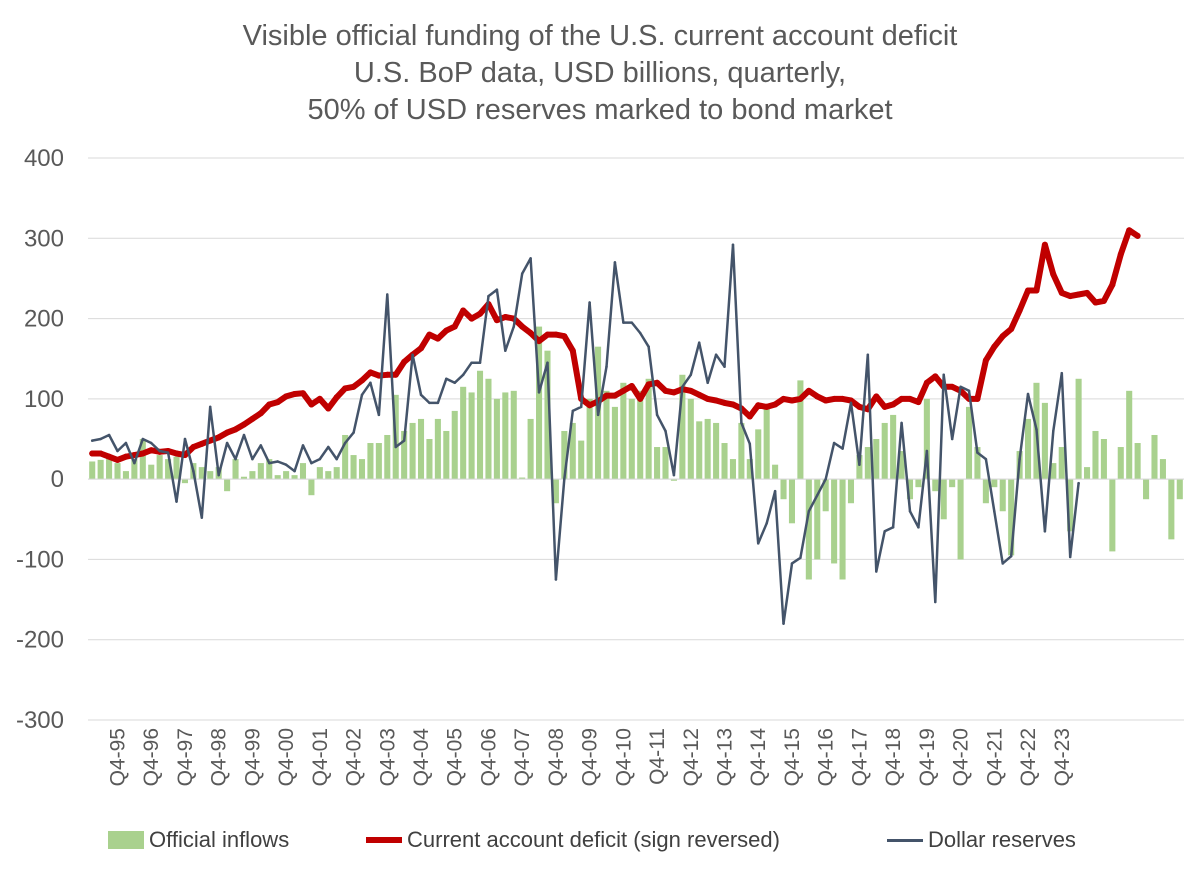 This screenshot has height=872, width=1200. What do you see at coordinates (691, 757) in the screenshot?
I see `x-tick-label: Q4-12` at bounding box center [691, 757].